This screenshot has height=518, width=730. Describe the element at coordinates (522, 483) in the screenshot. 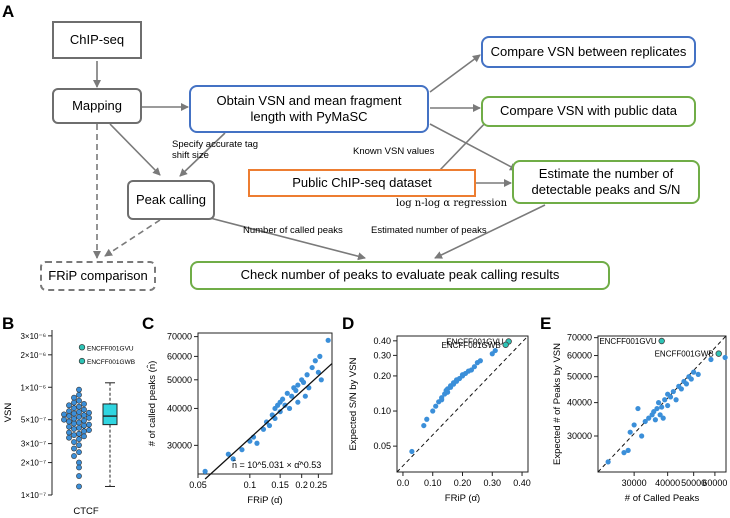

I see `d-xtick-label: 0.40` at that location.